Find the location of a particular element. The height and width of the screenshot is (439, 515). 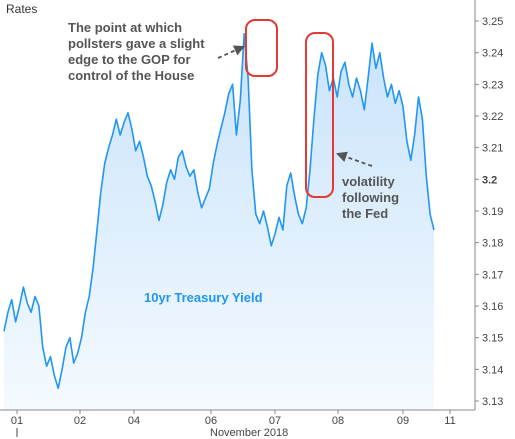

x-tick-label: 11 is located at coordinates (449, 421).